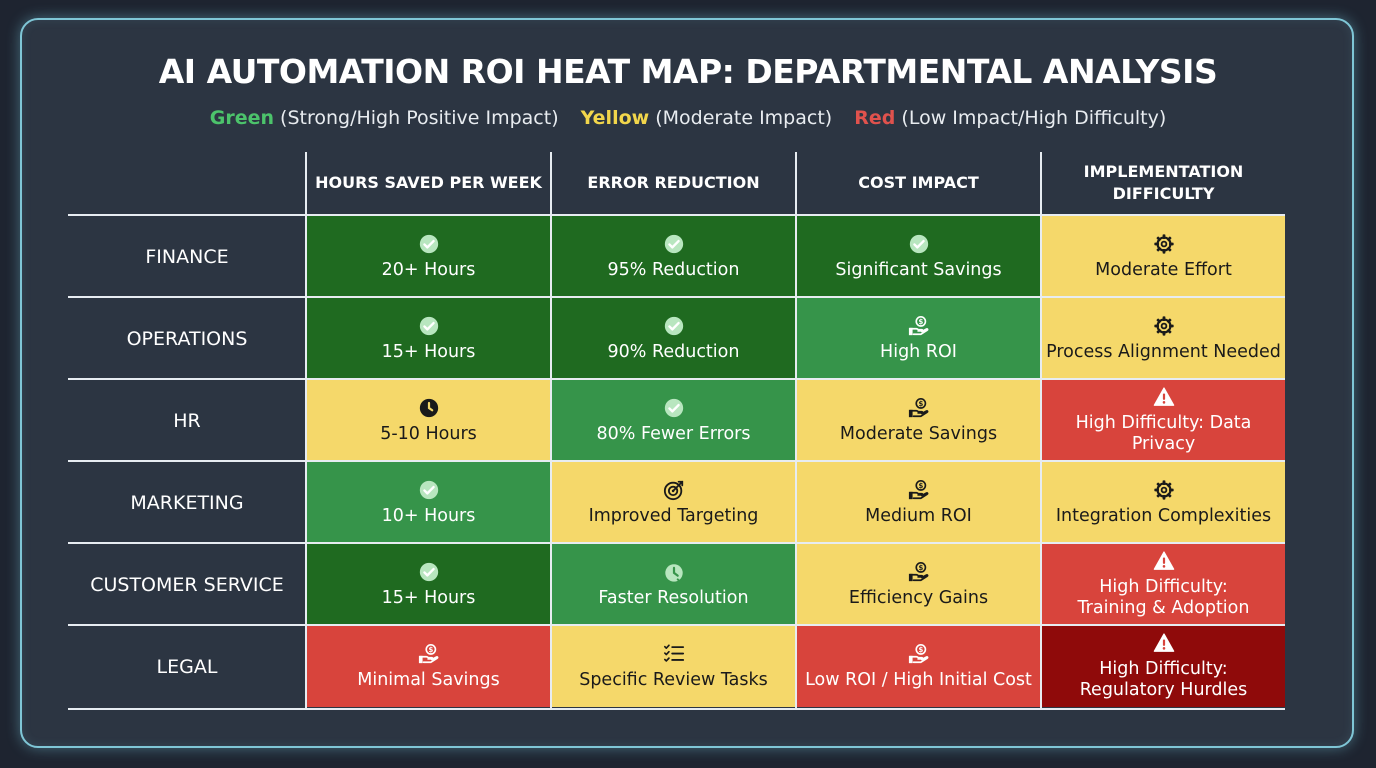 This screenshot has height=768, width=1376. I want to click on heatmap-cell: 90% Reduction, so click(673, 338).